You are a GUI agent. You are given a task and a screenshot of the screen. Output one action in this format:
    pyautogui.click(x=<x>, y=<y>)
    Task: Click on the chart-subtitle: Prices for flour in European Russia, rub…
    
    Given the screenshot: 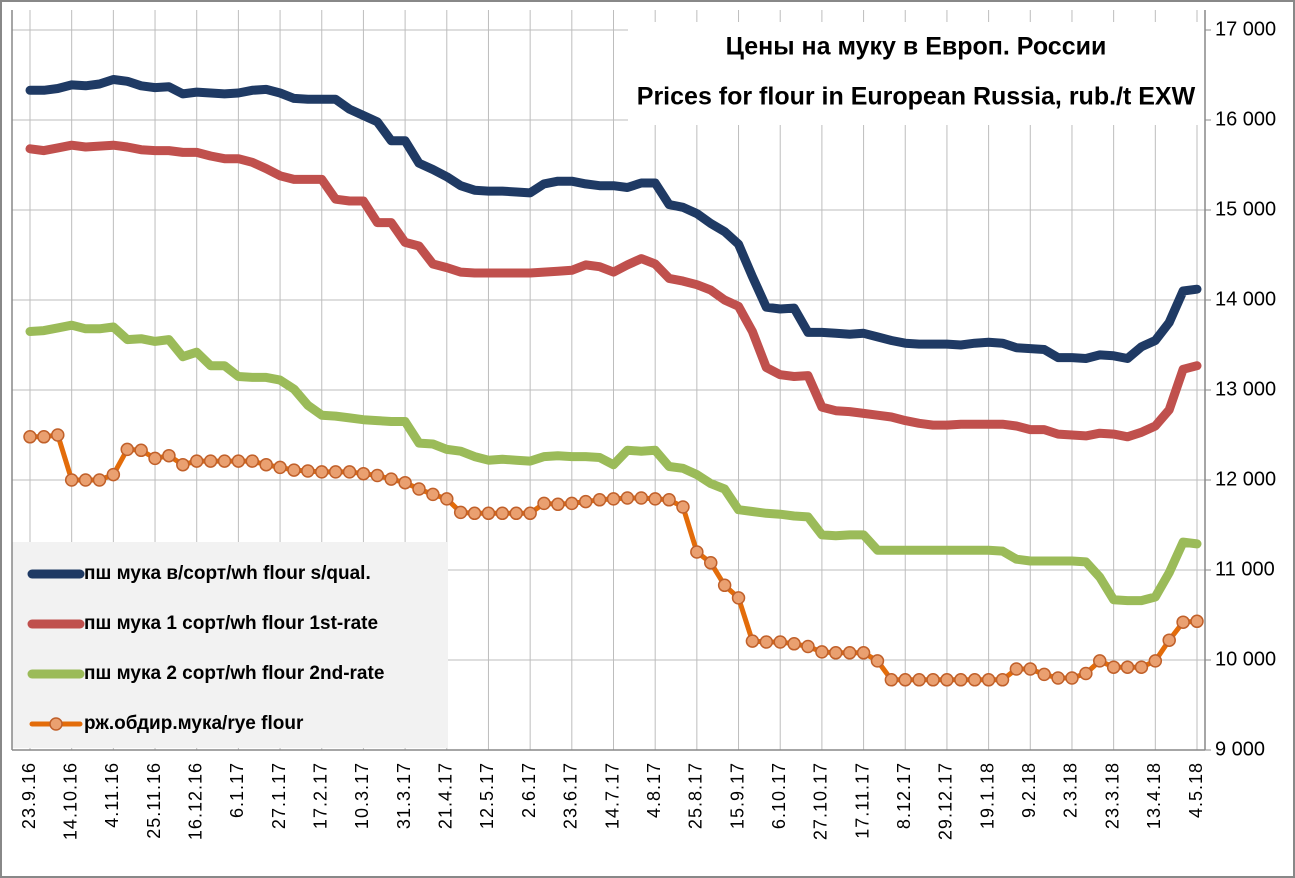 What is the action you would take?
    pyautogui.click(x=916, y=97)
    